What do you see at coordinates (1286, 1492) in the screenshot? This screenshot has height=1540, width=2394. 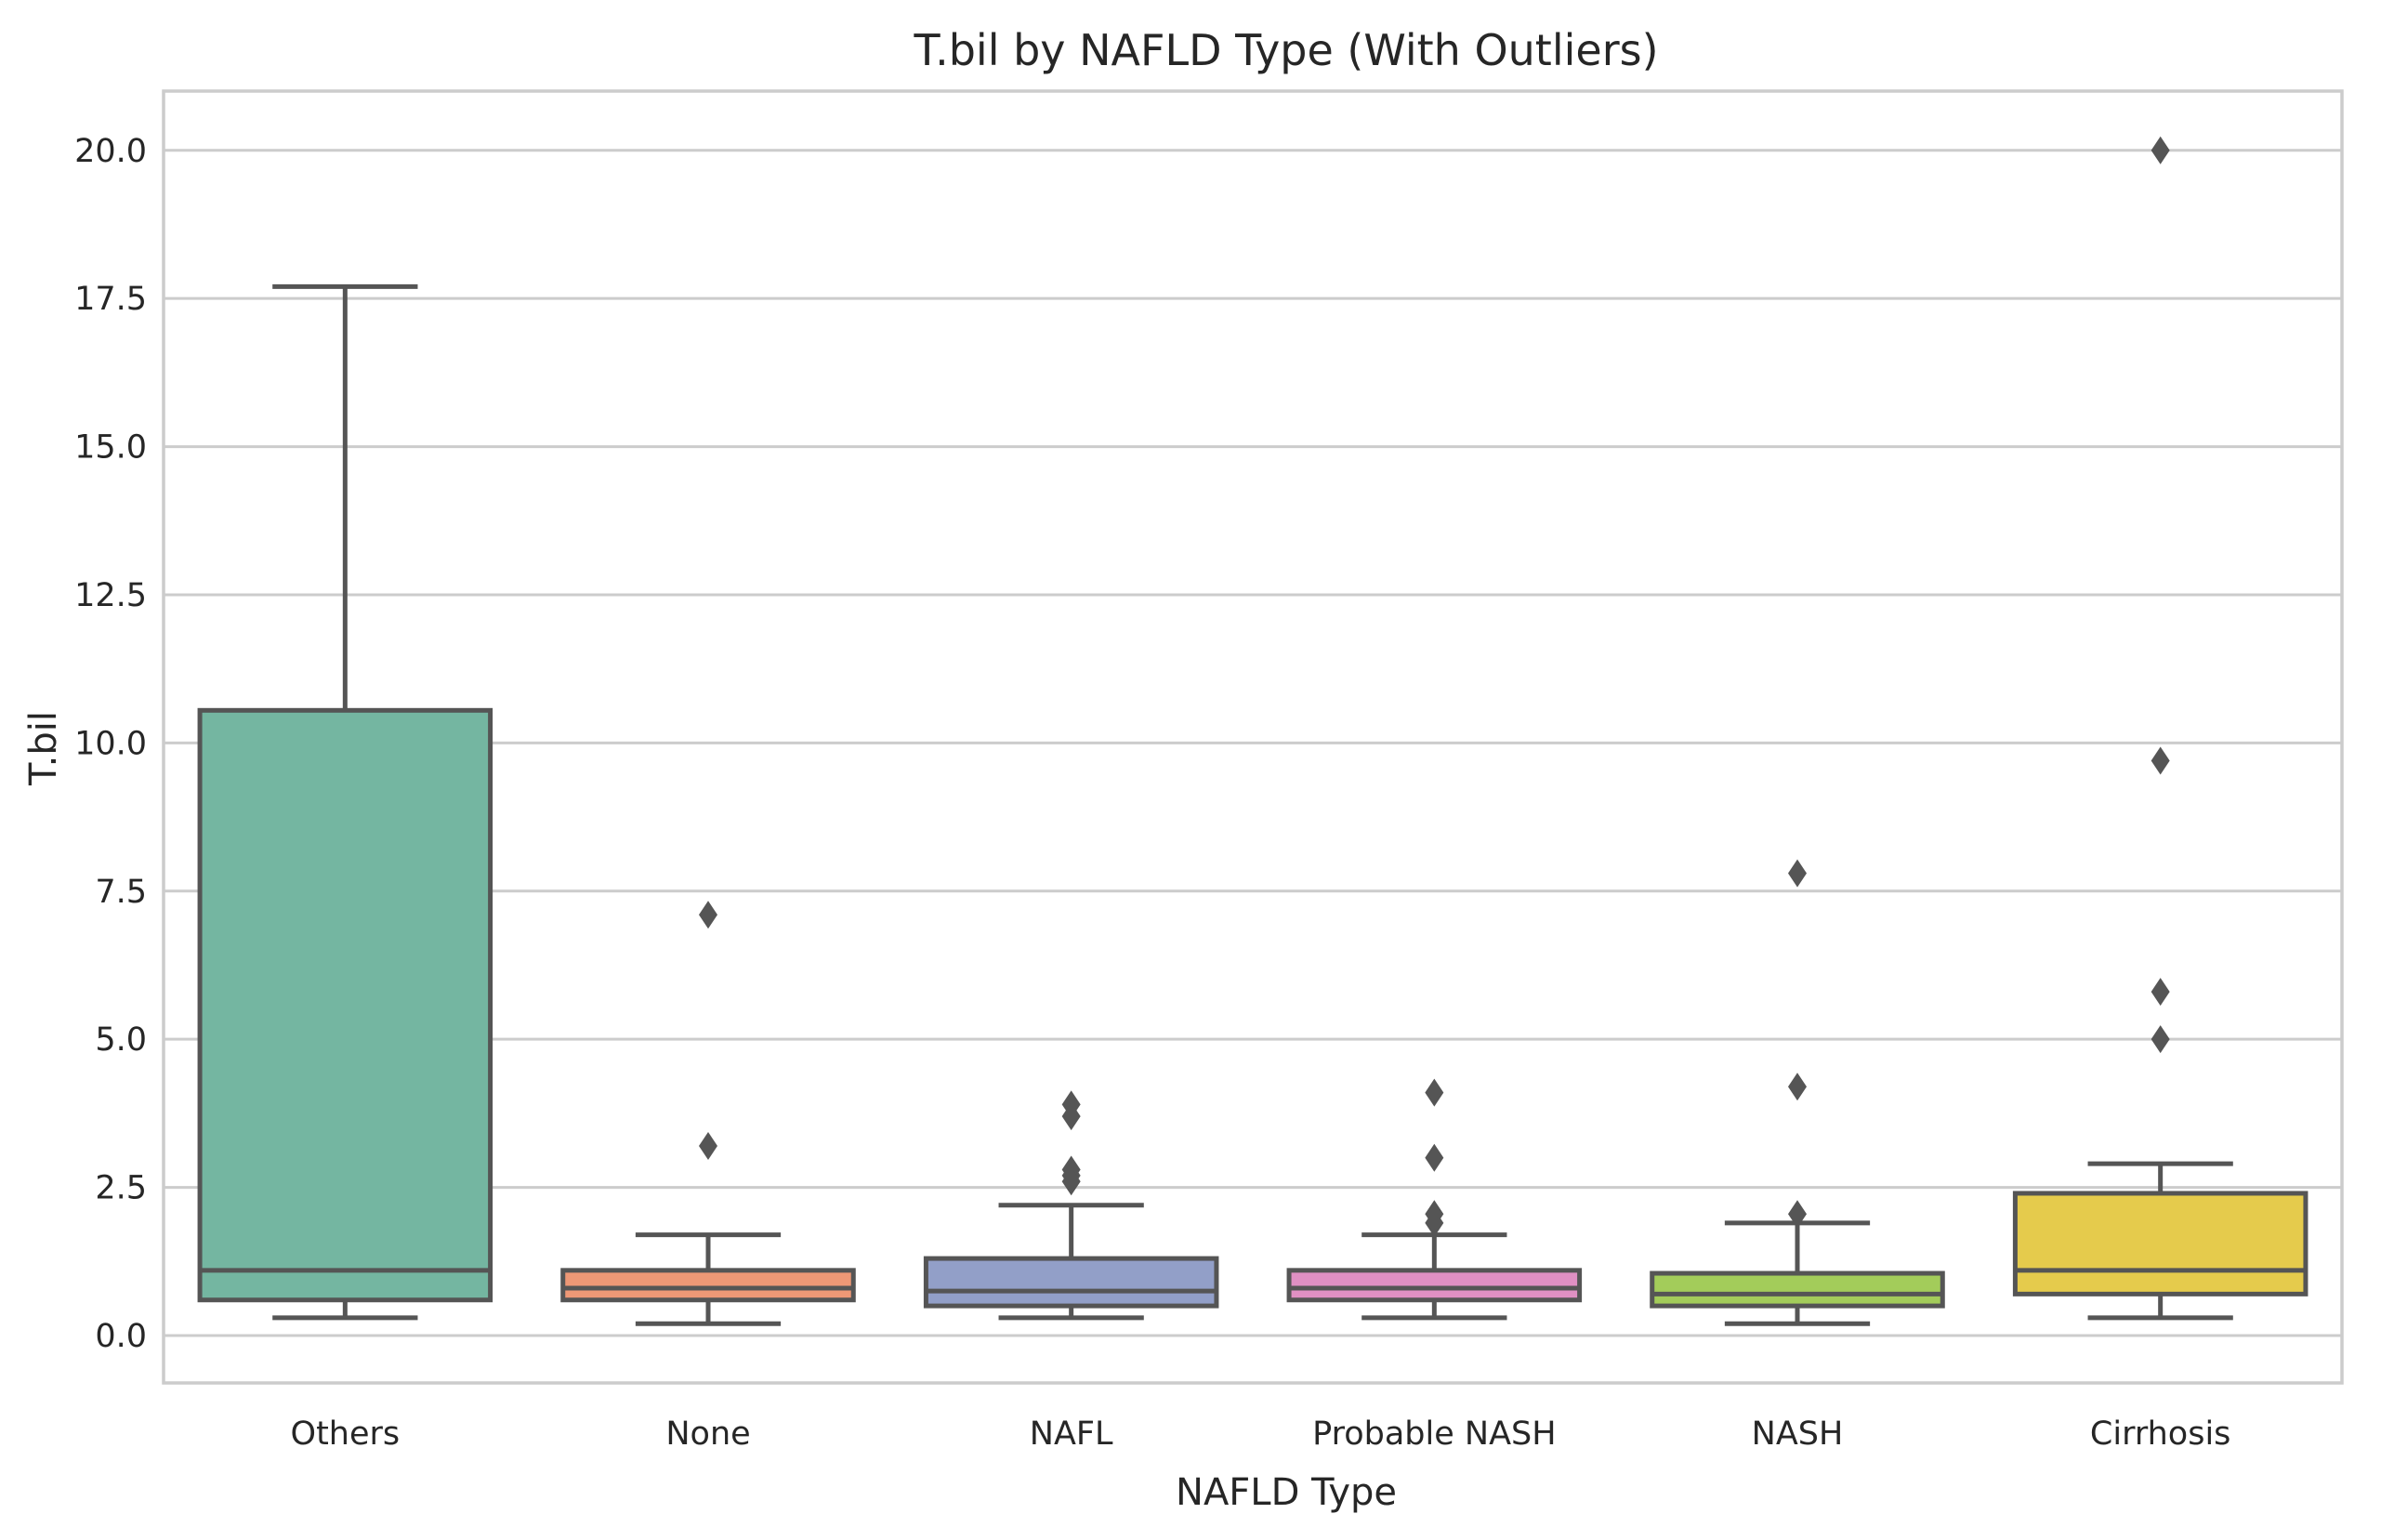 I see `x-axis-label: NAFLD Type` at bounding box center [1286, 1492].